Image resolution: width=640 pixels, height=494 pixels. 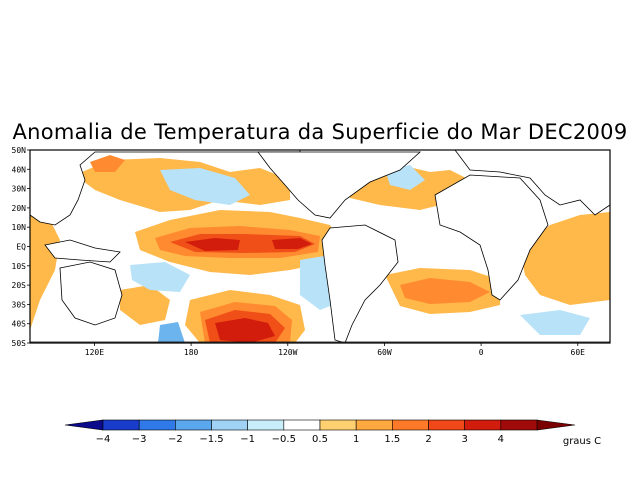 What do you see at coordinates (19, 285) in the screenshot?
I see `lat-tick-label: 20S` at bounding box center [19, 285].